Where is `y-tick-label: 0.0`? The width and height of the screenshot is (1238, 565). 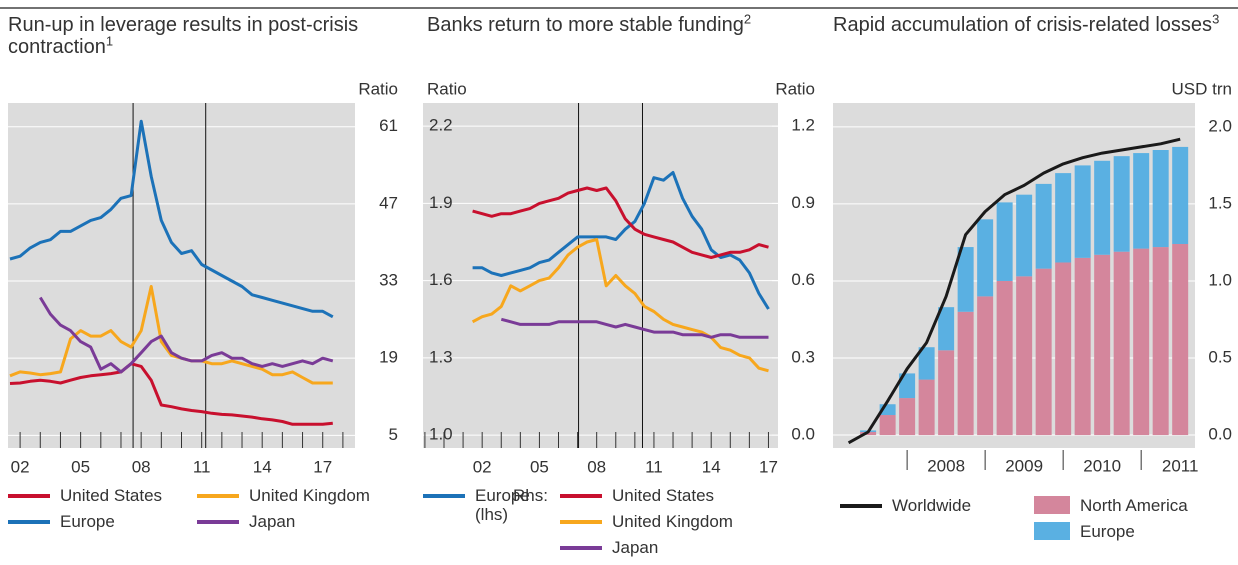
y-tick-label: 0.0 is located at coordinates (1220, 434).